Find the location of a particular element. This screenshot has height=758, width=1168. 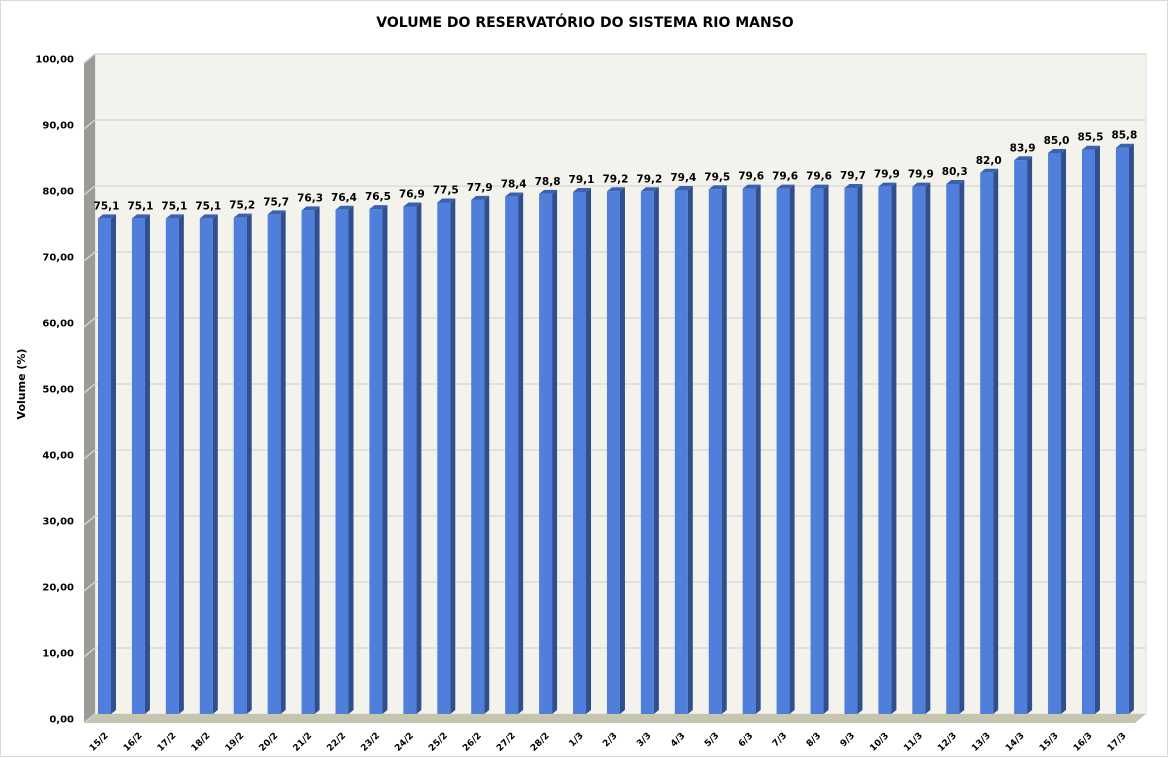

data-label: 79,1 is located at coordinates (582, 180).